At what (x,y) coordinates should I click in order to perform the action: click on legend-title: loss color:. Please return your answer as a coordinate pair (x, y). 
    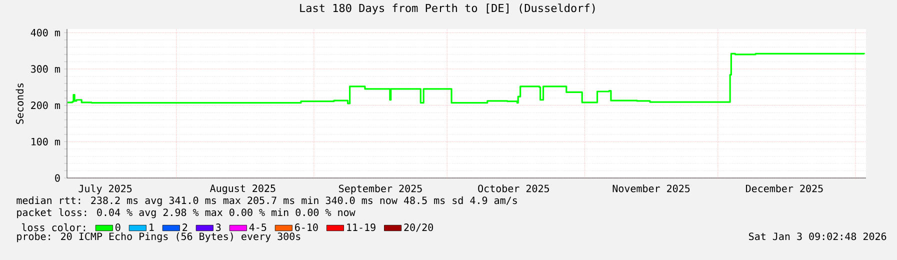
    Looking at the image, I should click on (54, 227).